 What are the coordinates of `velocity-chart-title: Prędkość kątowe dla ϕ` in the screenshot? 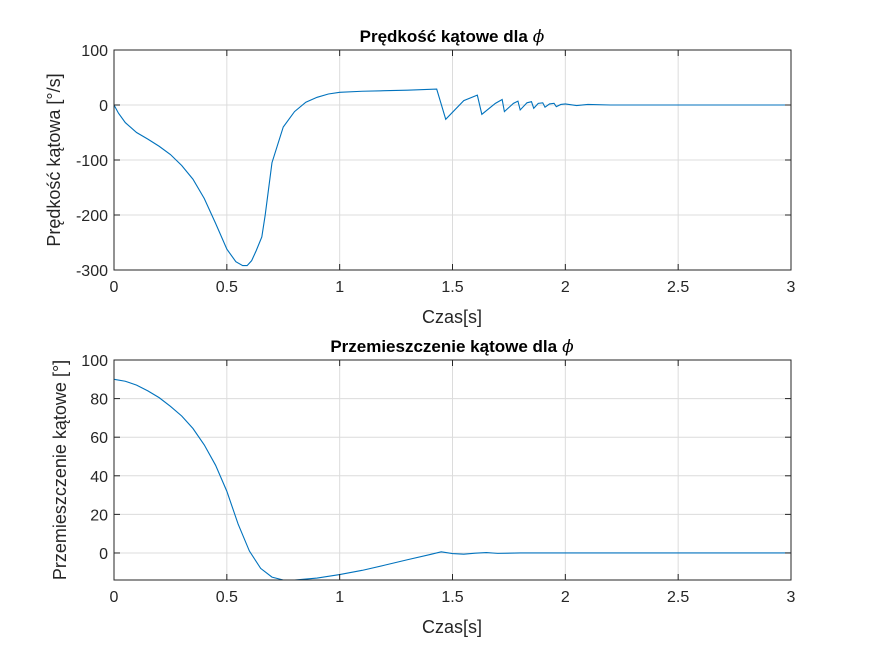 It's located at (452, 37).